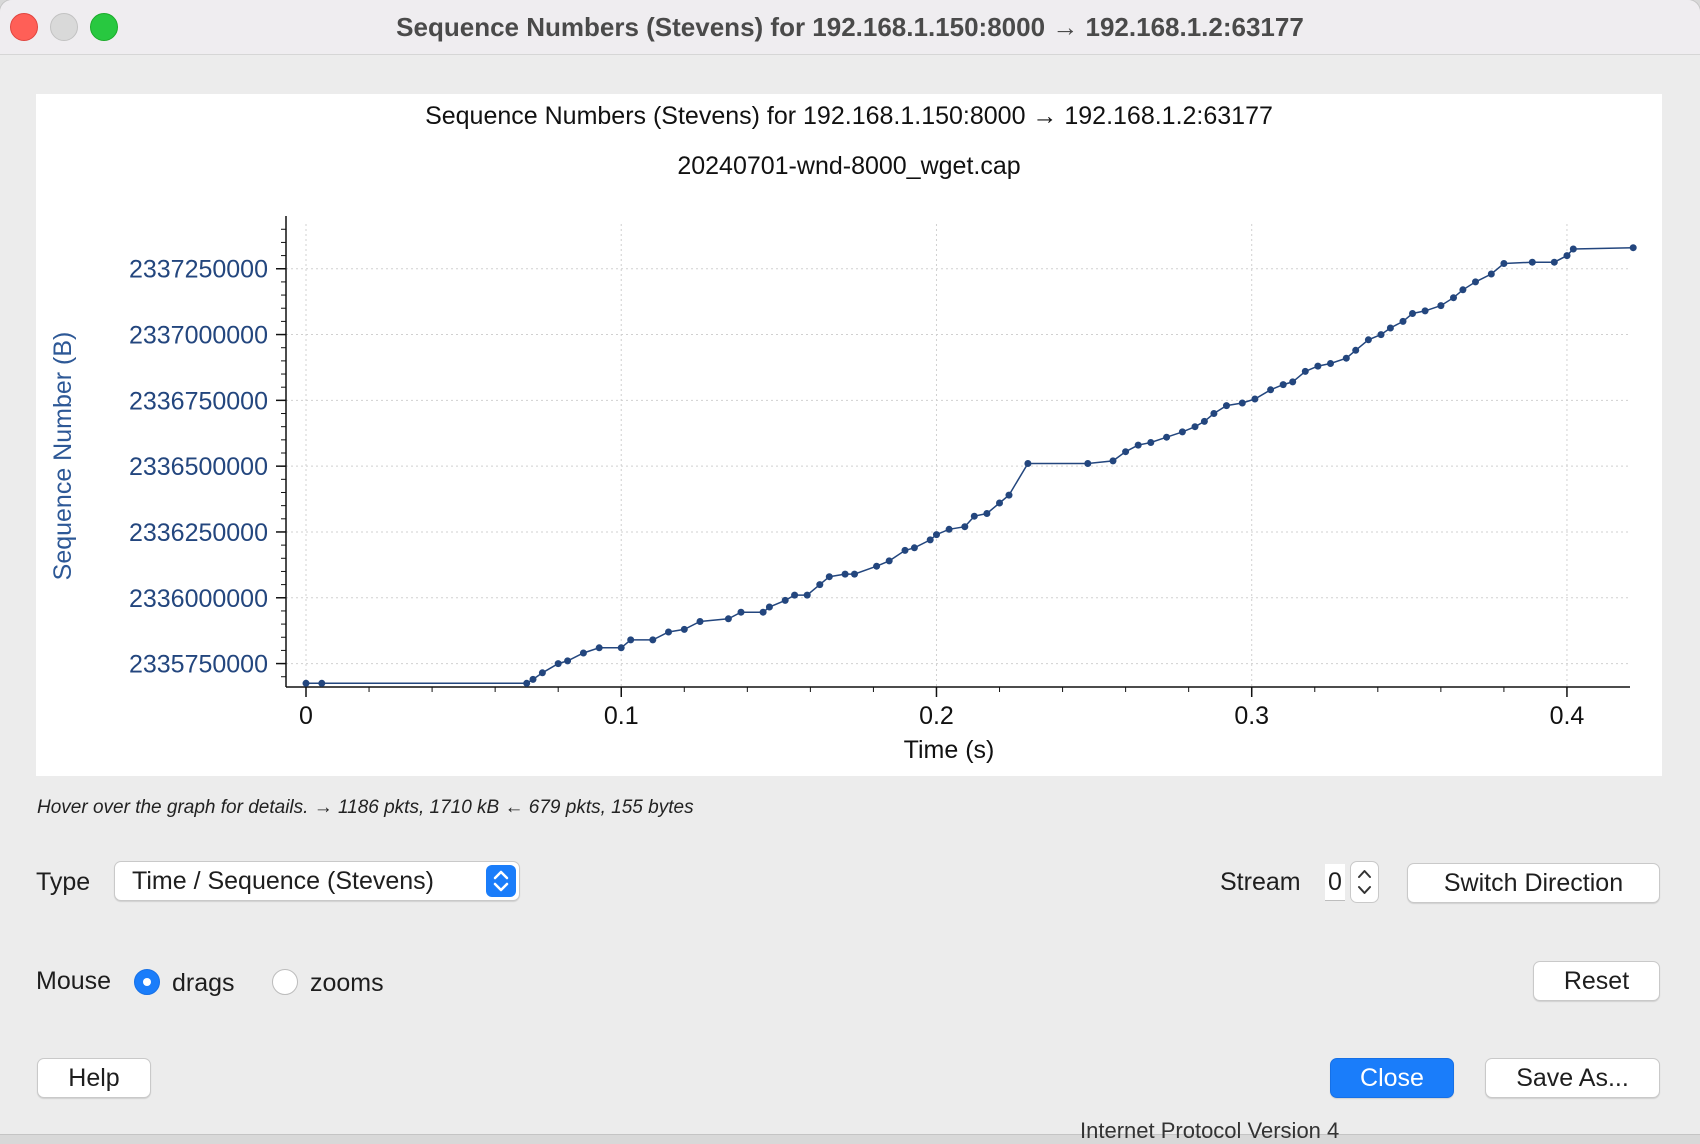 The width and height of the screenshot is (1700, 1144). What do you see at coordinates (1596, 981) in the screenshot?
I see `reset-button: Reset` at bounding box center [1596, 981].